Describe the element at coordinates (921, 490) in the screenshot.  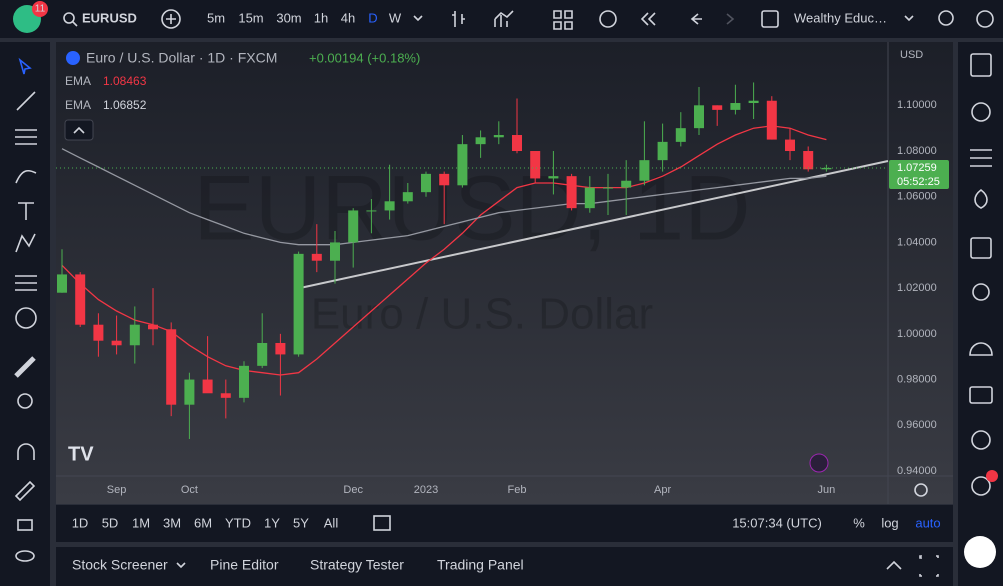
I see `axis-settings` at that location.